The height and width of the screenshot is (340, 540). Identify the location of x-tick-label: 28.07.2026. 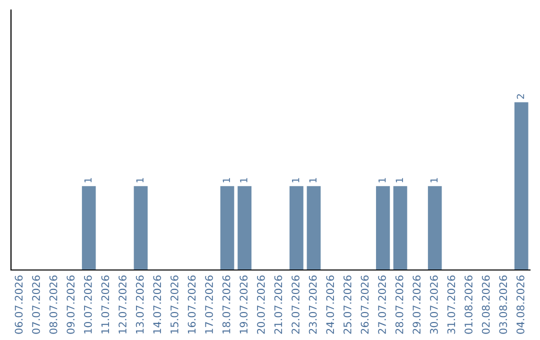
(399, 305).